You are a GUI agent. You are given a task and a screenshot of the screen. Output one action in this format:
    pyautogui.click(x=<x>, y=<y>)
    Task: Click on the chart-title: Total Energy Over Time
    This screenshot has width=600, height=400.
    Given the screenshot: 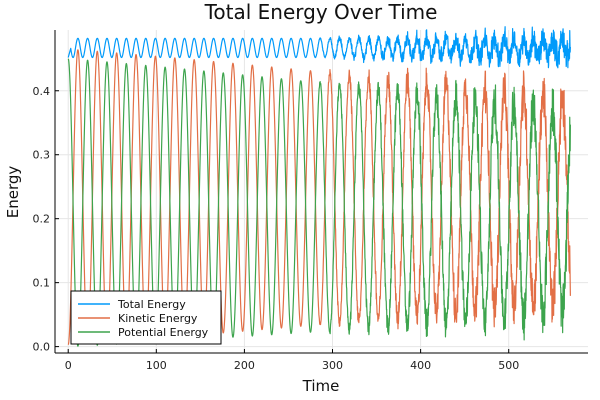 What is the action you would take?
    pyautogui.click(x=321, y=12)
    